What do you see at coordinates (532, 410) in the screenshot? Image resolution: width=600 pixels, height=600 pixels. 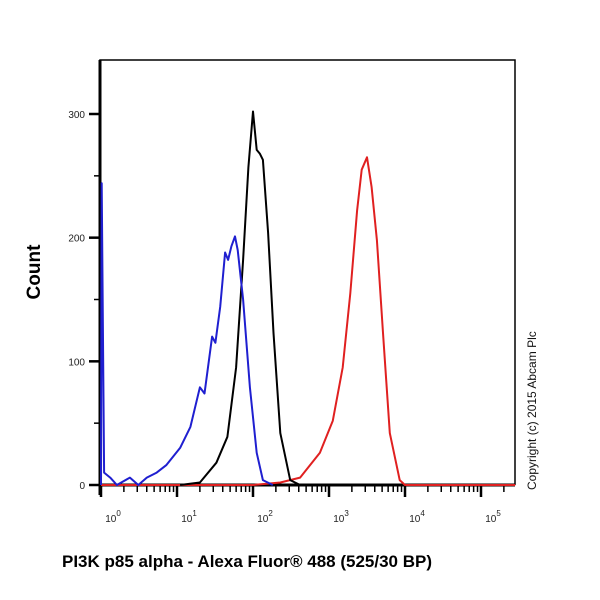 I see `copyright-annotation: Copyright (c) 2015 Abcam Plc` at bounding box center [532, 410].